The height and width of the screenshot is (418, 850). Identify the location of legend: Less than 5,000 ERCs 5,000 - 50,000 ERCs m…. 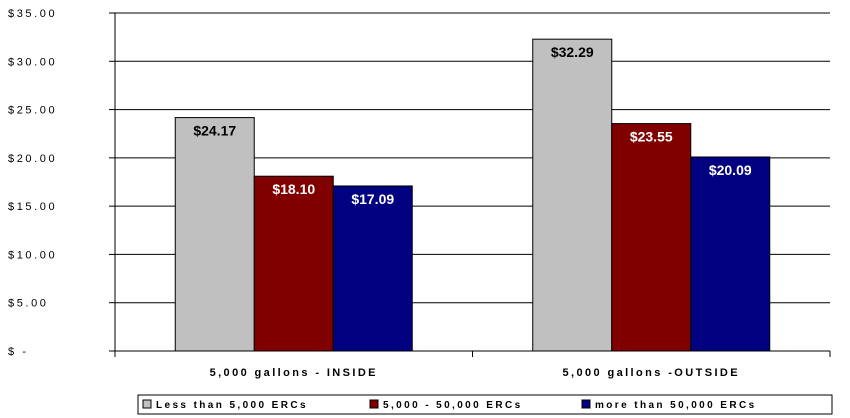
(485, 404).